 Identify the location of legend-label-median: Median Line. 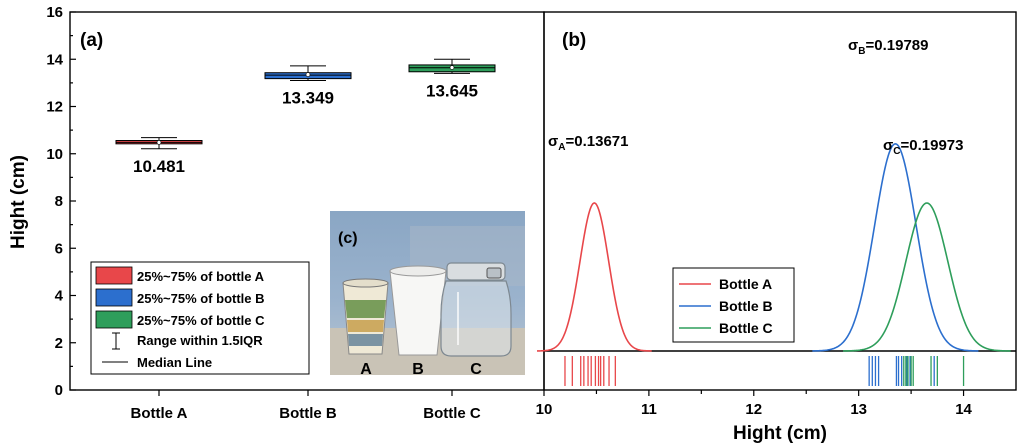
(174, 362).